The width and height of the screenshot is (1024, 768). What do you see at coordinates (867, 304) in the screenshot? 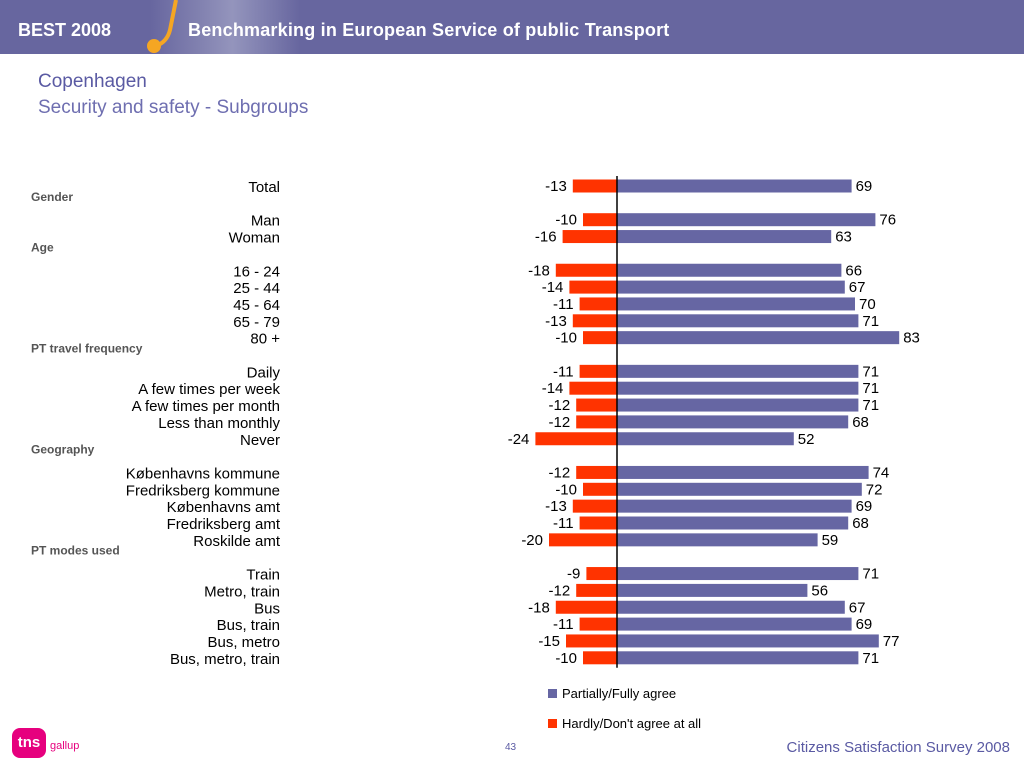
I see `value-label-agree: 70` at bounding box center [867, 304].